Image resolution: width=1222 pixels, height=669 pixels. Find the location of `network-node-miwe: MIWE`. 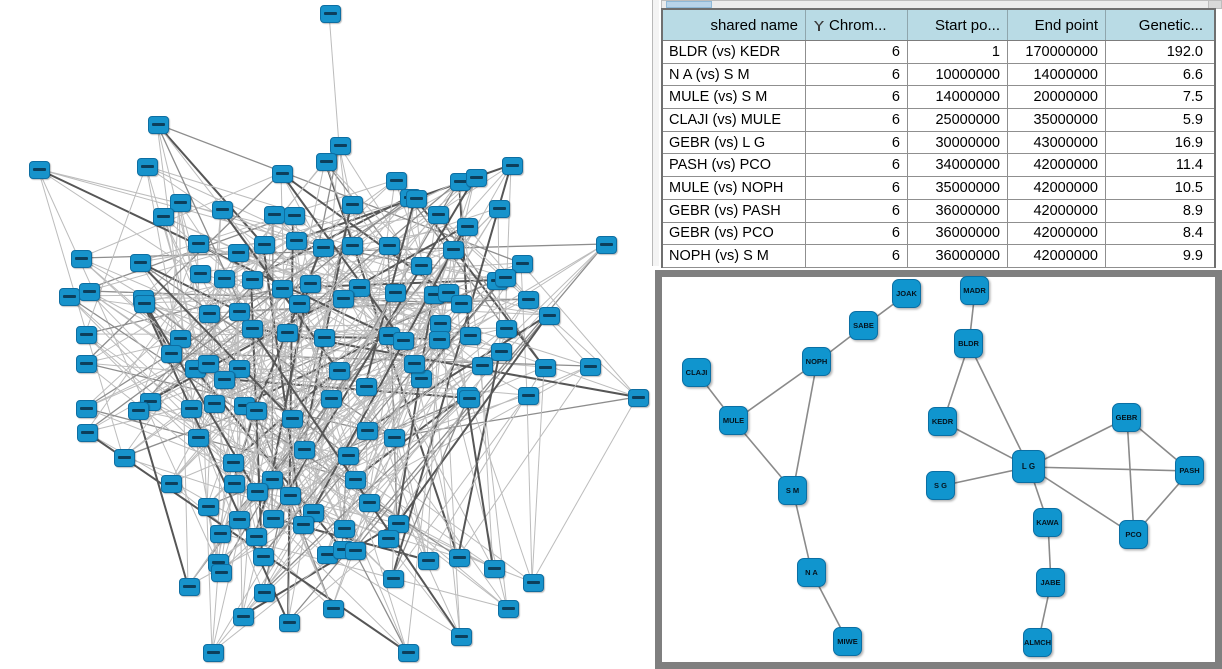

network-node-miwe: MIWE is located at coordinates (847, 641).